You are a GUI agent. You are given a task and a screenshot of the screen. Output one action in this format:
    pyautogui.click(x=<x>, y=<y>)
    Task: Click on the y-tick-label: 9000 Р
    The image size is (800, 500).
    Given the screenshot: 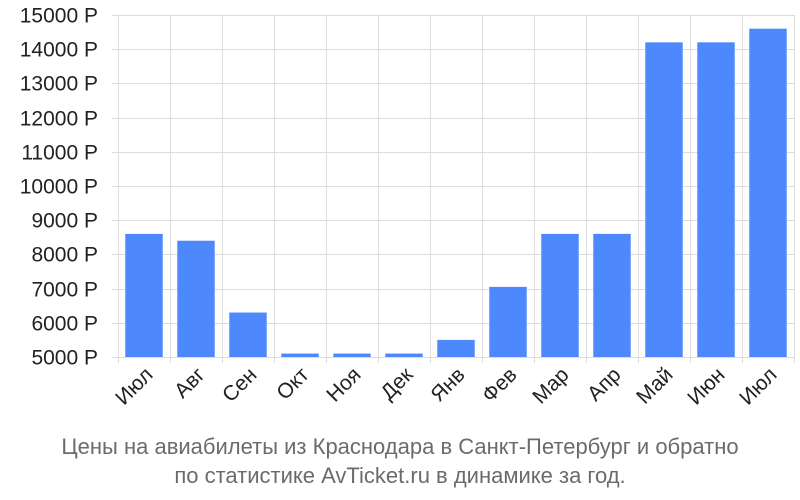 What is the action you would take?
    pyautogui.click(x=64, y=221)
    